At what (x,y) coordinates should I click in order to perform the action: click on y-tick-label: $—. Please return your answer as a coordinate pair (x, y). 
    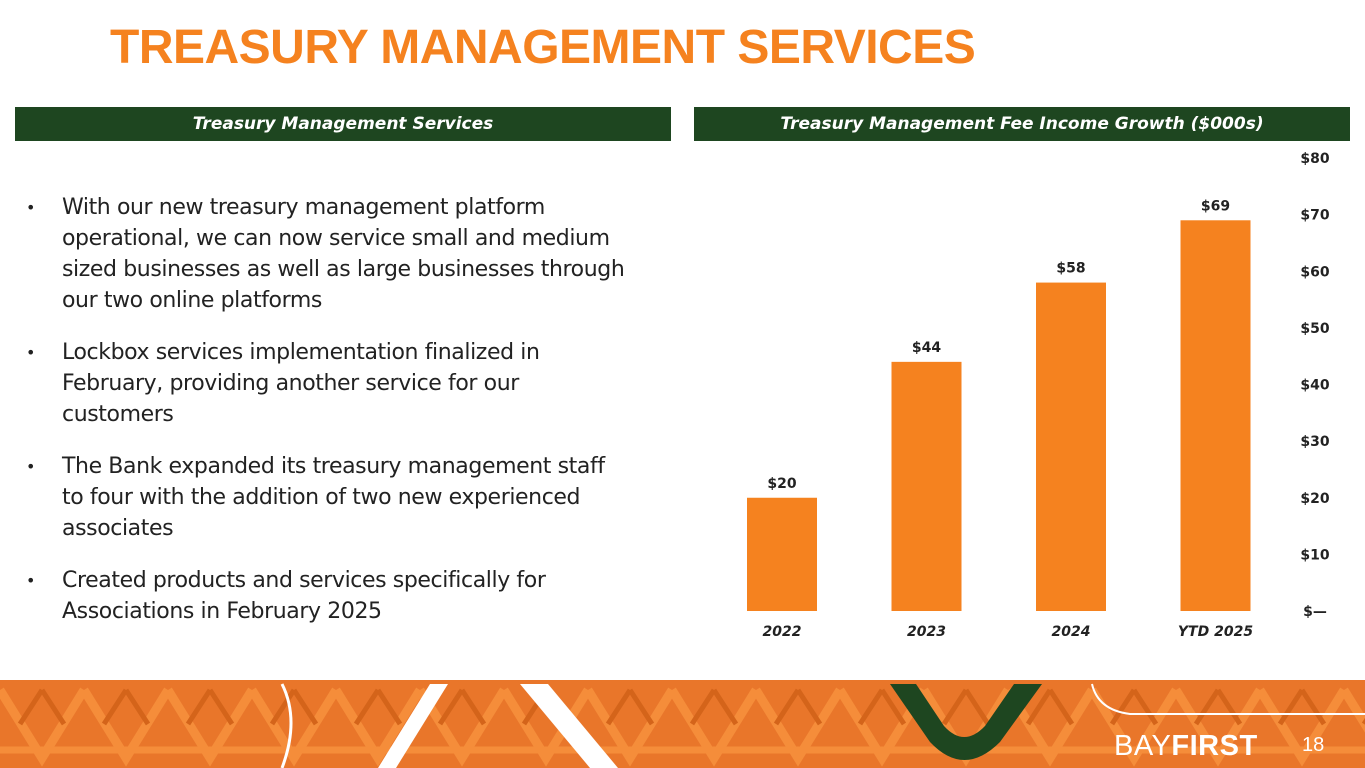
    Looking at the image, I should click on (1315, 612).